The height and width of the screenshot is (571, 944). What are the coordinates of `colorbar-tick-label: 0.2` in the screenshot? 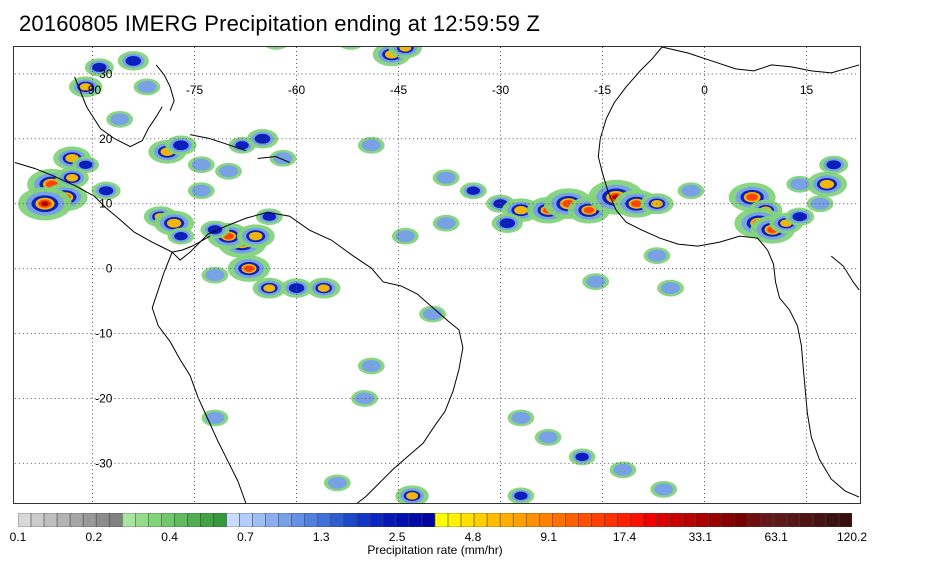 It's located at (94, 537).